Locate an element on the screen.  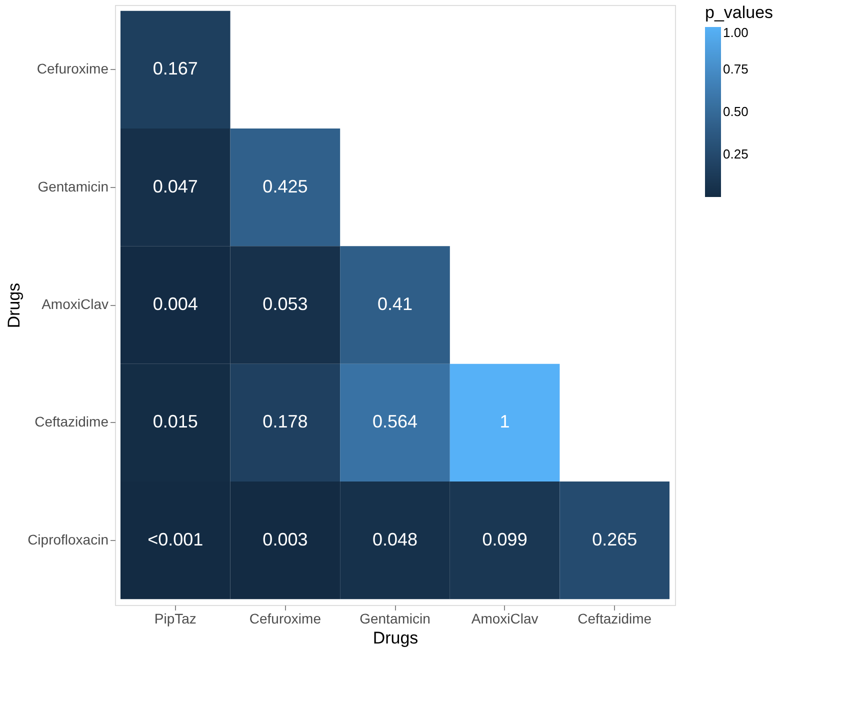
color-bar-label: 1.00 is located at coordinates (735, 32).